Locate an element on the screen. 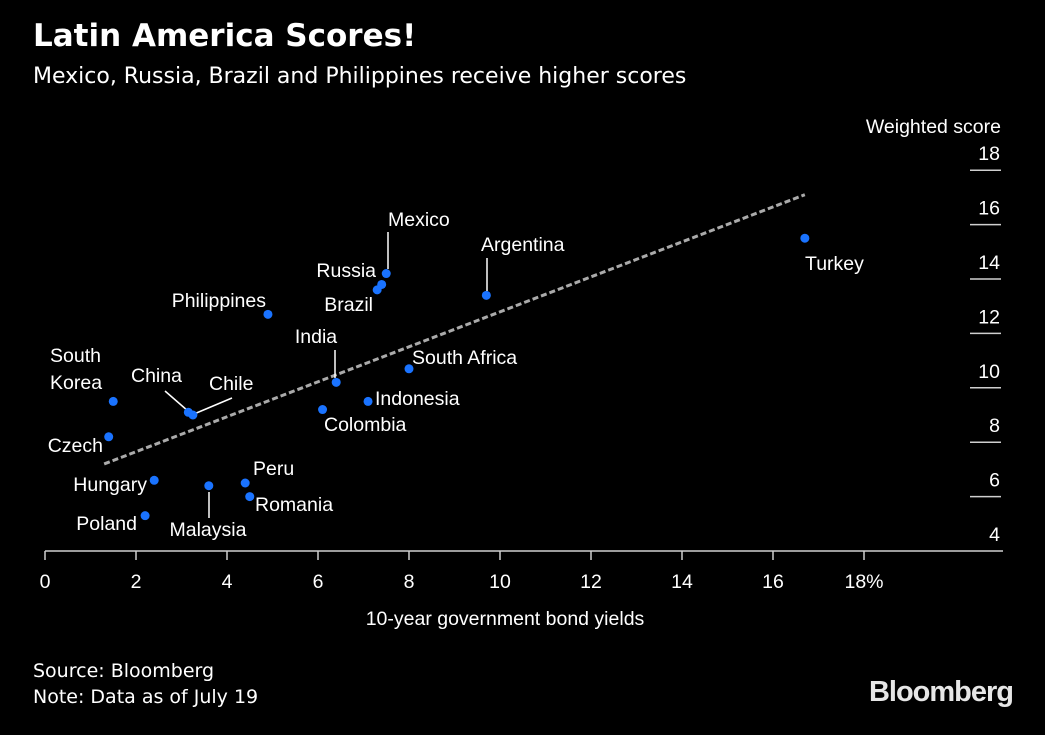 This screenshot has height=735, width=1045. label-colombia: Colombia is located at coordinates (365, 425).